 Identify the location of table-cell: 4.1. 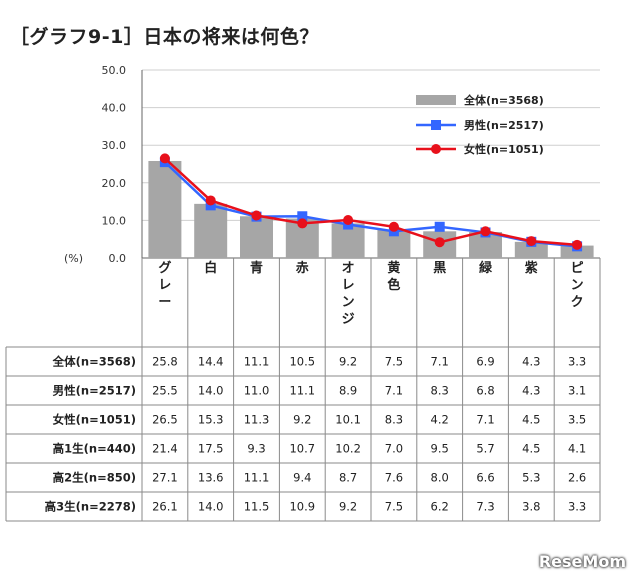
(577, 449).